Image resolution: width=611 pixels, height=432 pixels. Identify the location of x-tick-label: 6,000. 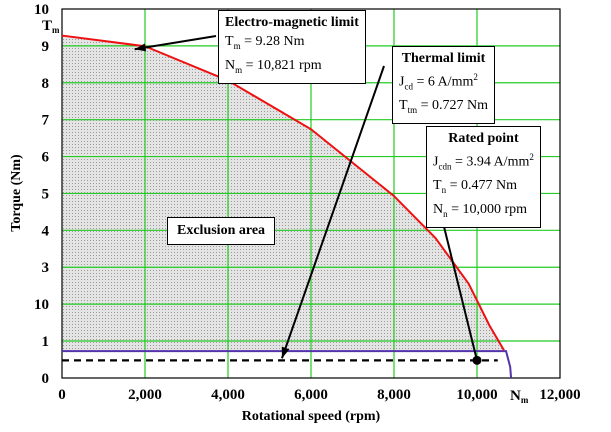
(311, 395).